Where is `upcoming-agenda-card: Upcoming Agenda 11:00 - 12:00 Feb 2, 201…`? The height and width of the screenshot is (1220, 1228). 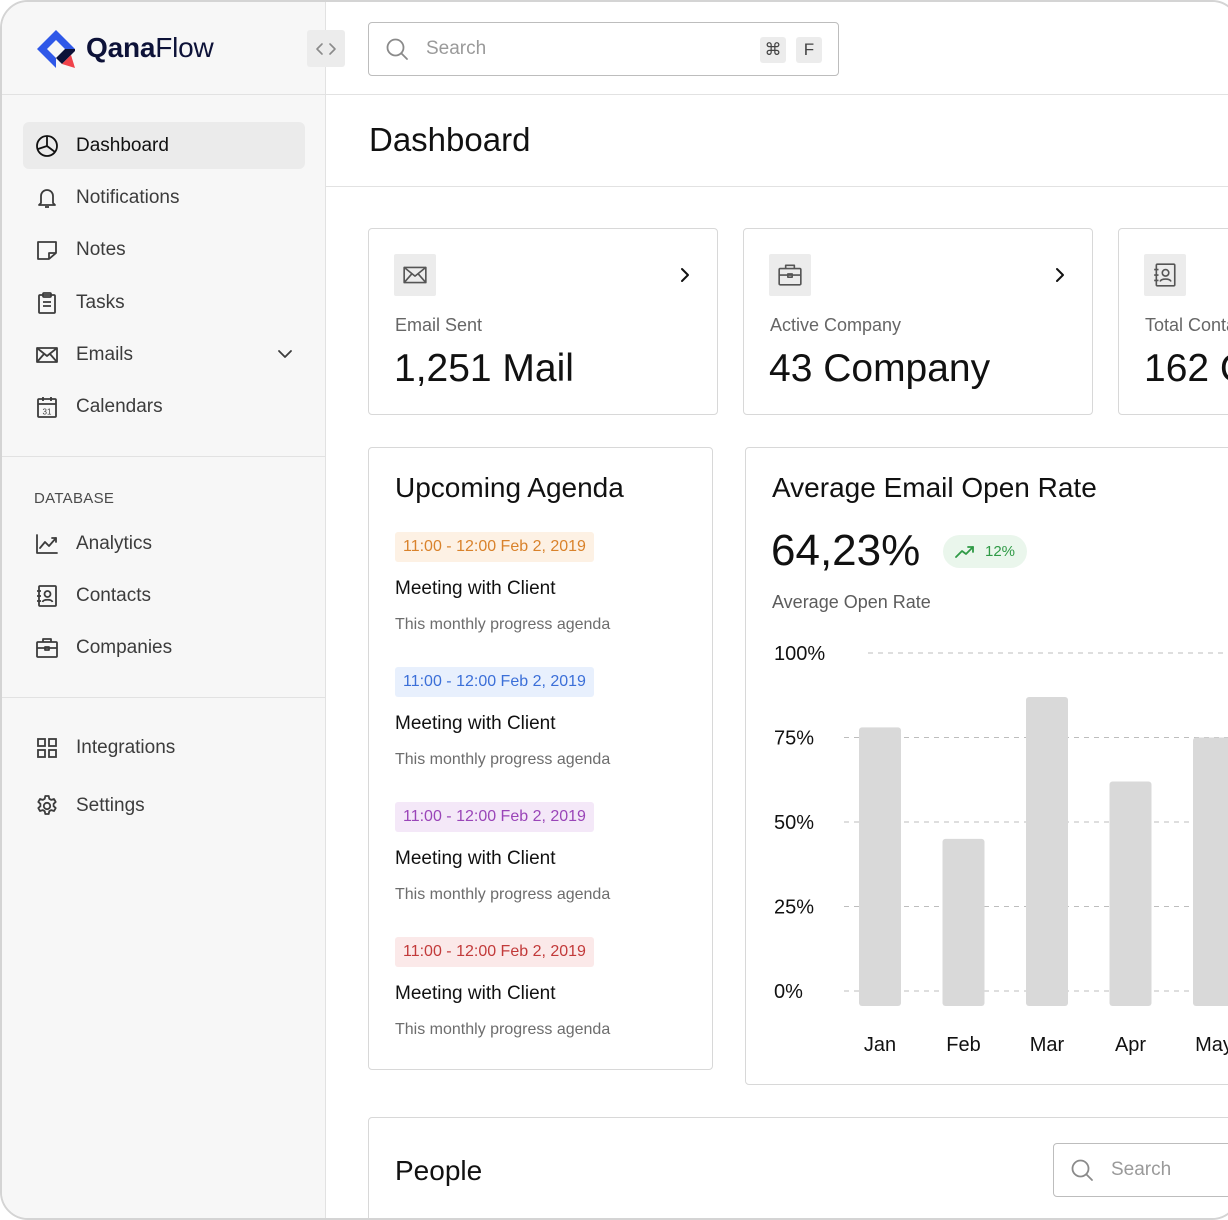
upcoming-agenda-card: Upcoming Agenda 11:00 - 12:00 Feb 2, 201… is located at coordinates (540, 758).